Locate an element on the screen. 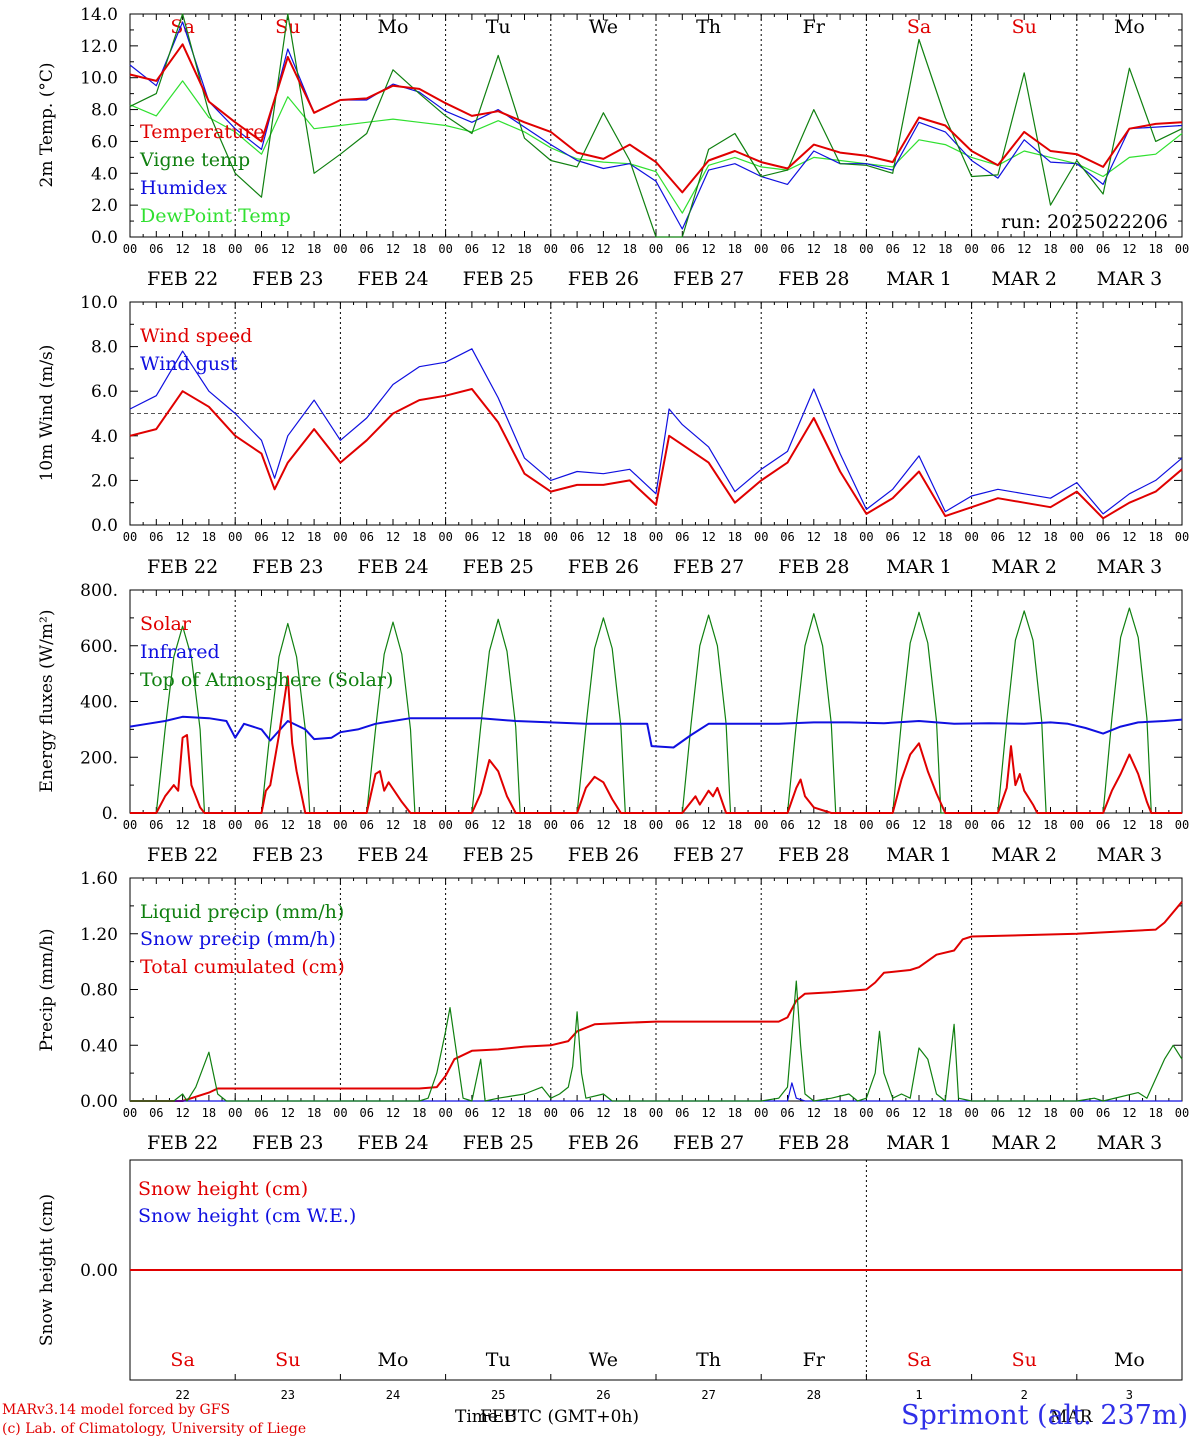 This screenshot has height=1440, width=1194. legend-entry: Snow height (cm) is located at coordinates (223, 1189).